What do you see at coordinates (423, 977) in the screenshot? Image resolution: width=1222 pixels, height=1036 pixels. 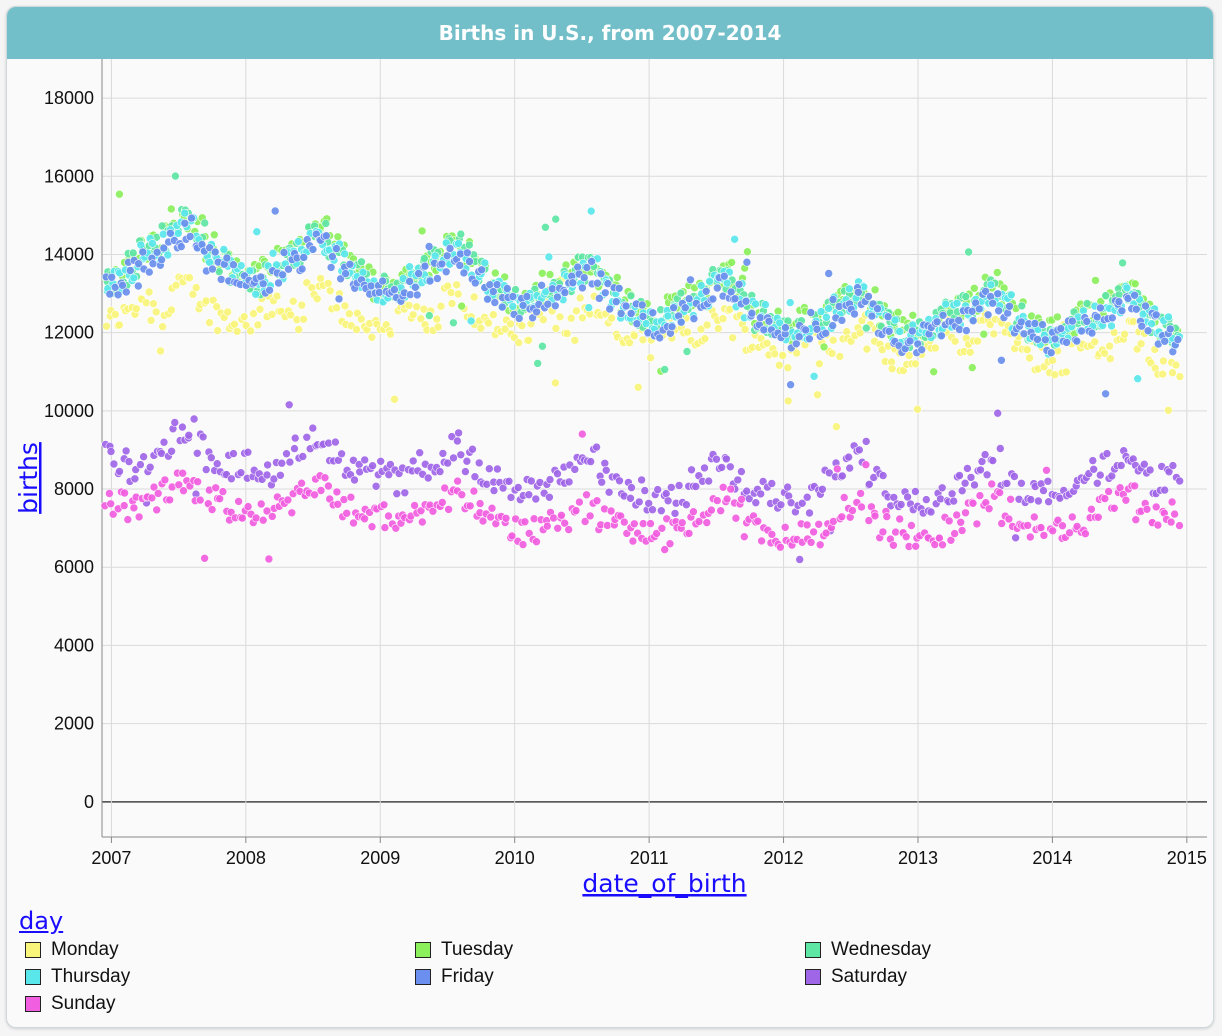 I see `legend-swatch` at bounding box center [423, 977].